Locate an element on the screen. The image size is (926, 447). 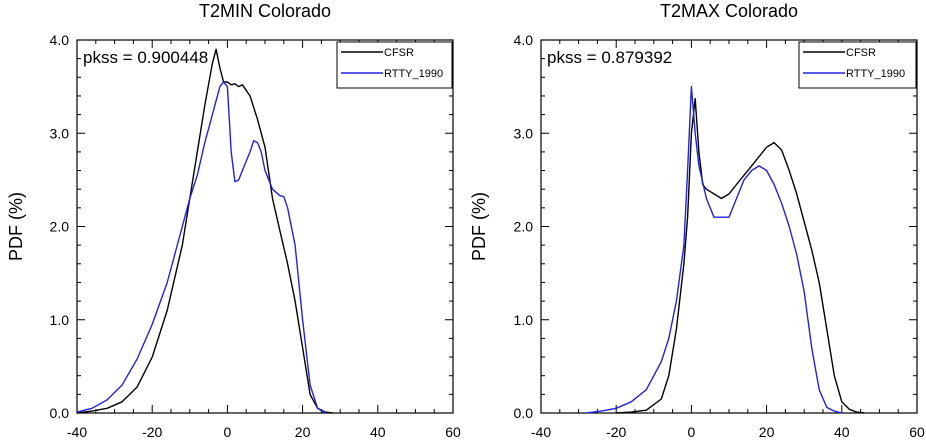
chart-title: T2MAX Colorado is located at coordinates (729, 11).